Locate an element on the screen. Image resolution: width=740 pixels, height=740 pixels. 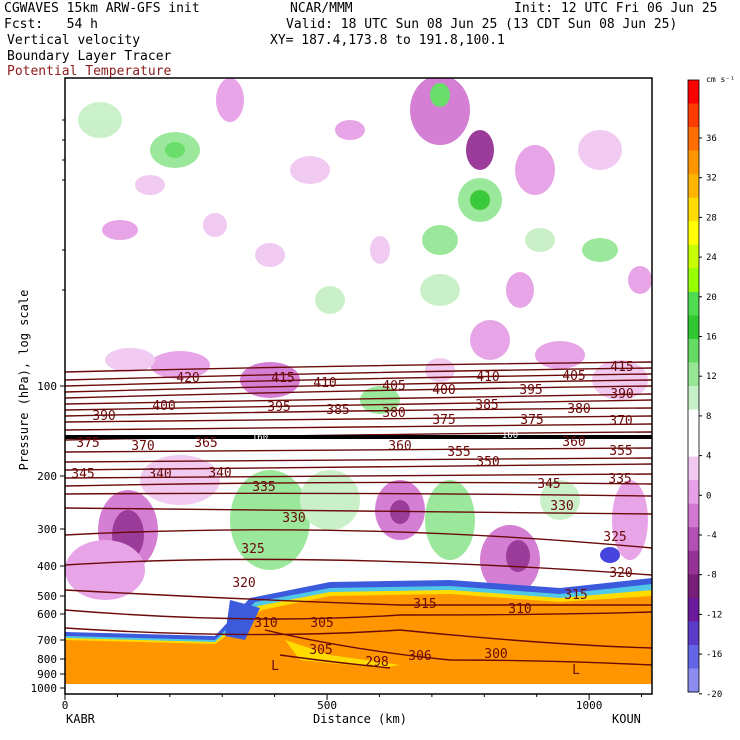
theta-contour-label: 300 is located at coordinates (495, 654).